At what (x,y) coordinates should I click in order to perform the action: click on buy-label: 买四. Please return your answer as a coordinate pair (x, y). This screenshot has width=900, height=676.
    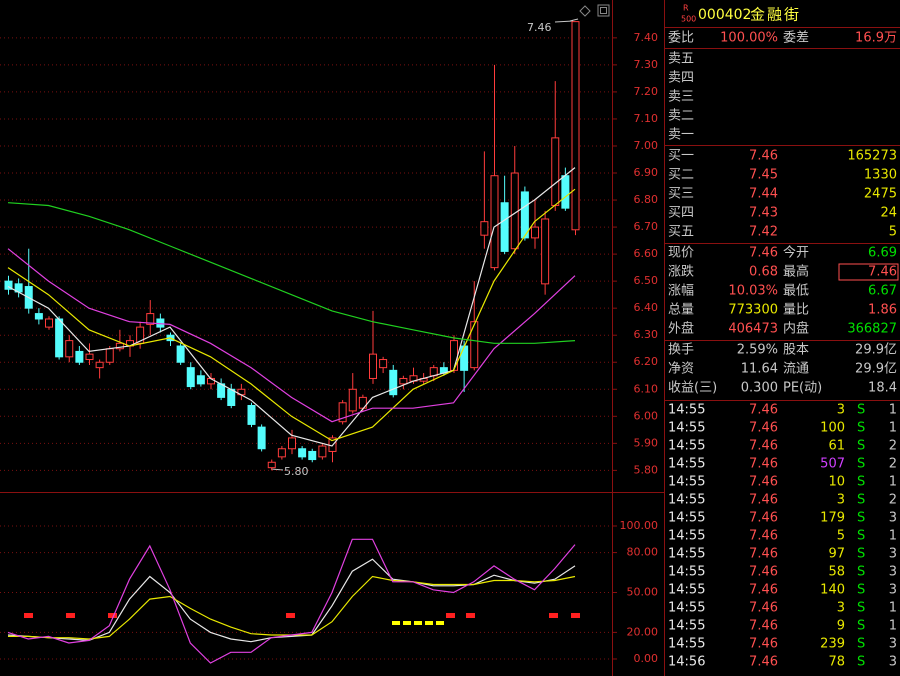
    Looking at the image, I should click on (681, 213).